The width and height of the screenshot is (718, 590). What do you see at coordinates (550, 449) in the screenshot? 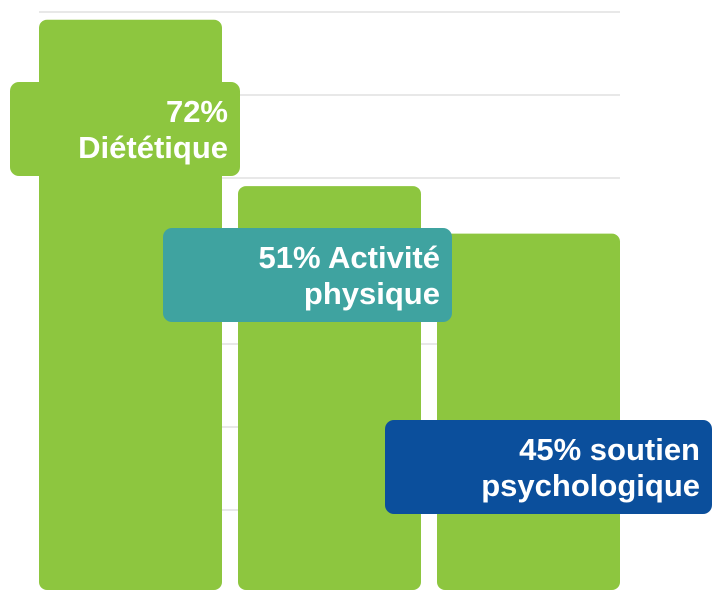
I see `value-label: 45%` at bounding box center [550, 449].